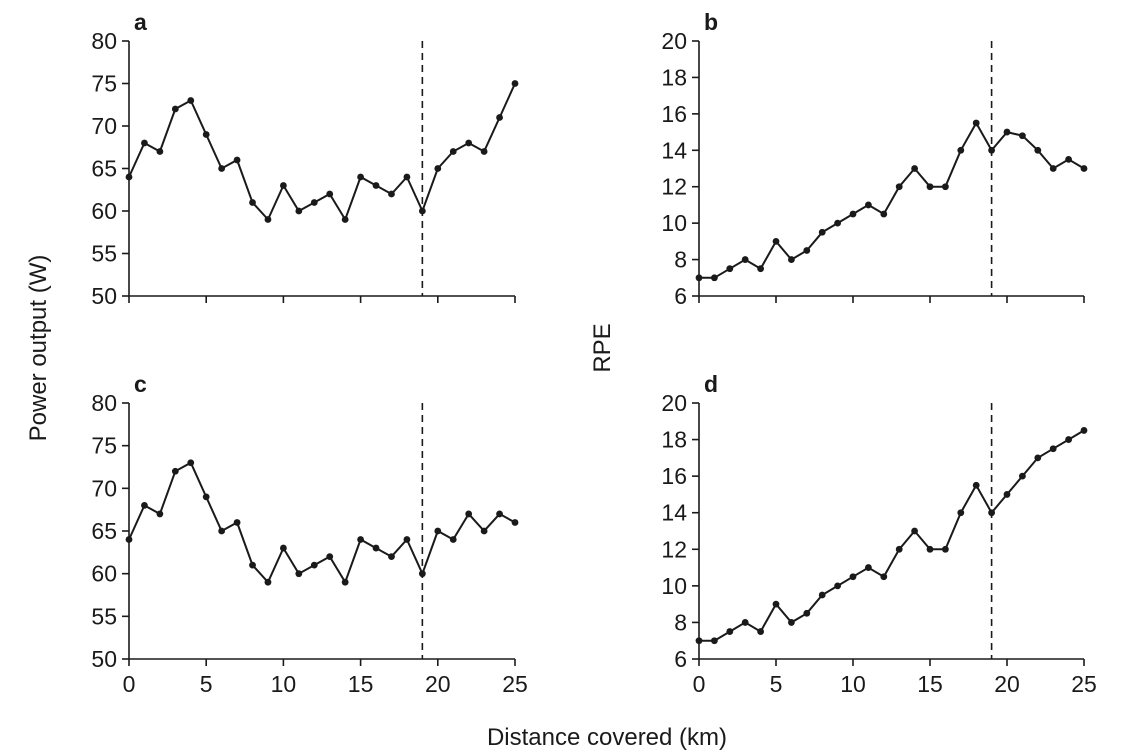  What do you see at coordinates (853, 684) in the screenshot?
I see `x-tick-label: 10` at bounding box center [853, 684].